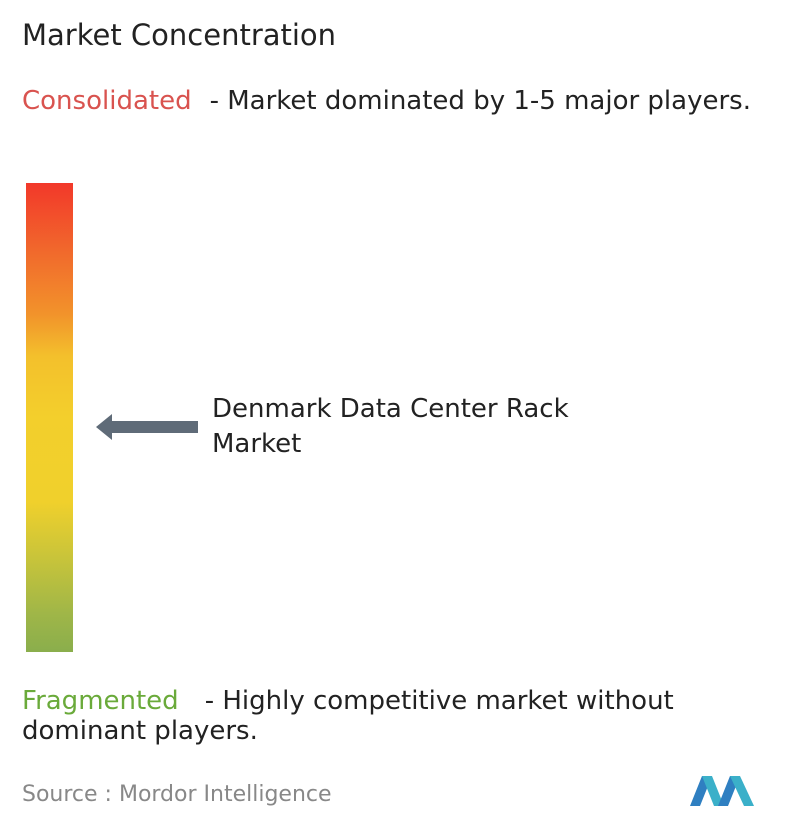 This screenshot has width=796, height=834. What do you see at coordinates (49, 417) in the screenshot?
I see `concentration-gradient-bar` at bounding box center [49, 417].